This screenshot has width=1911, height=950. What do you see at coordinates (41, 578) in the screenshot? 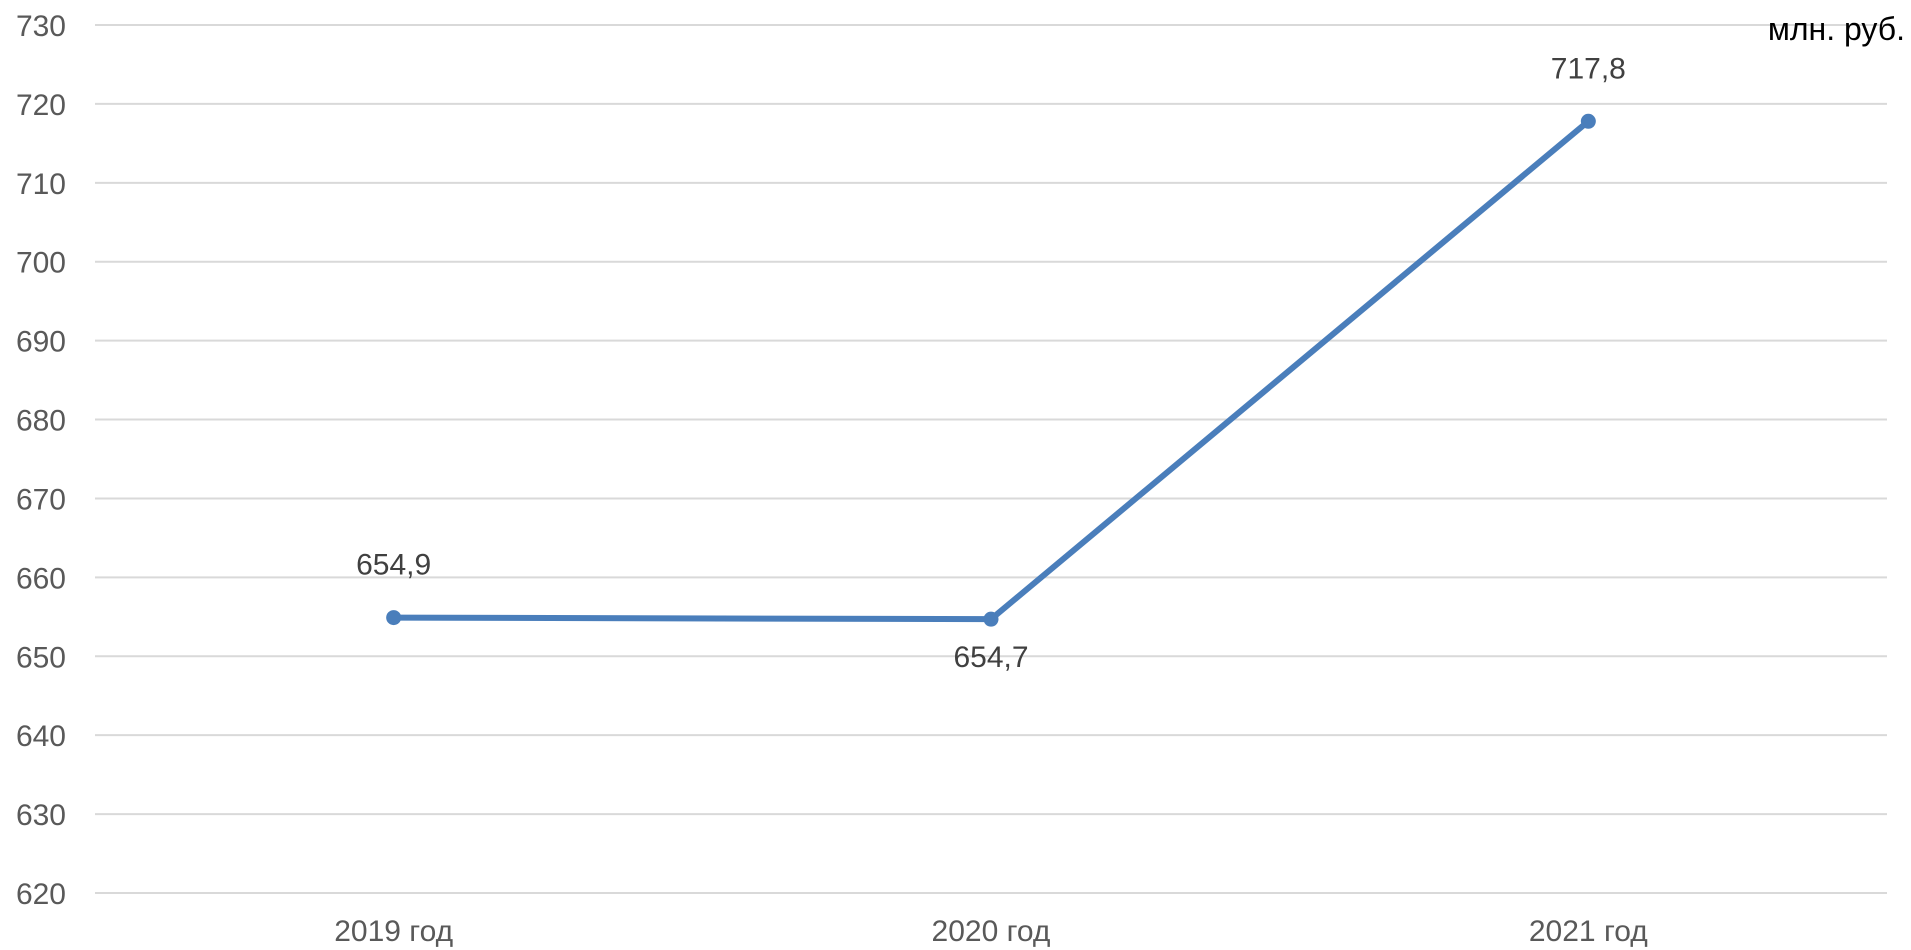
I see `y-tick-label: 660` at bounding box center [41, 578].